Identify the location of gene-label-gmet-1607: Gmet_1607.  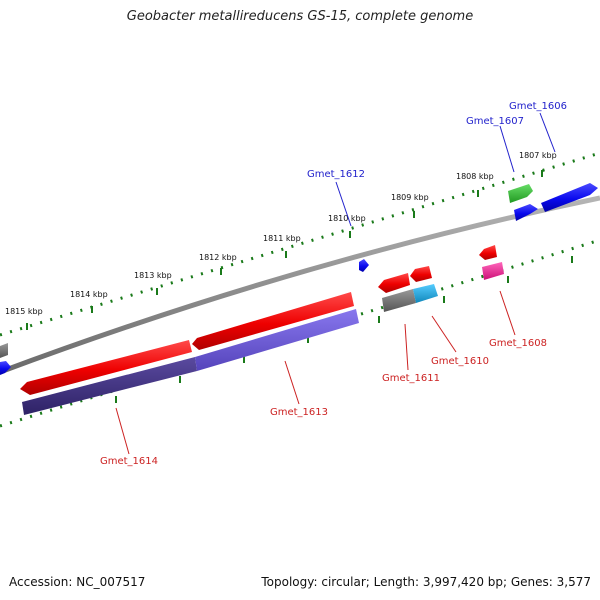
(495, 121).